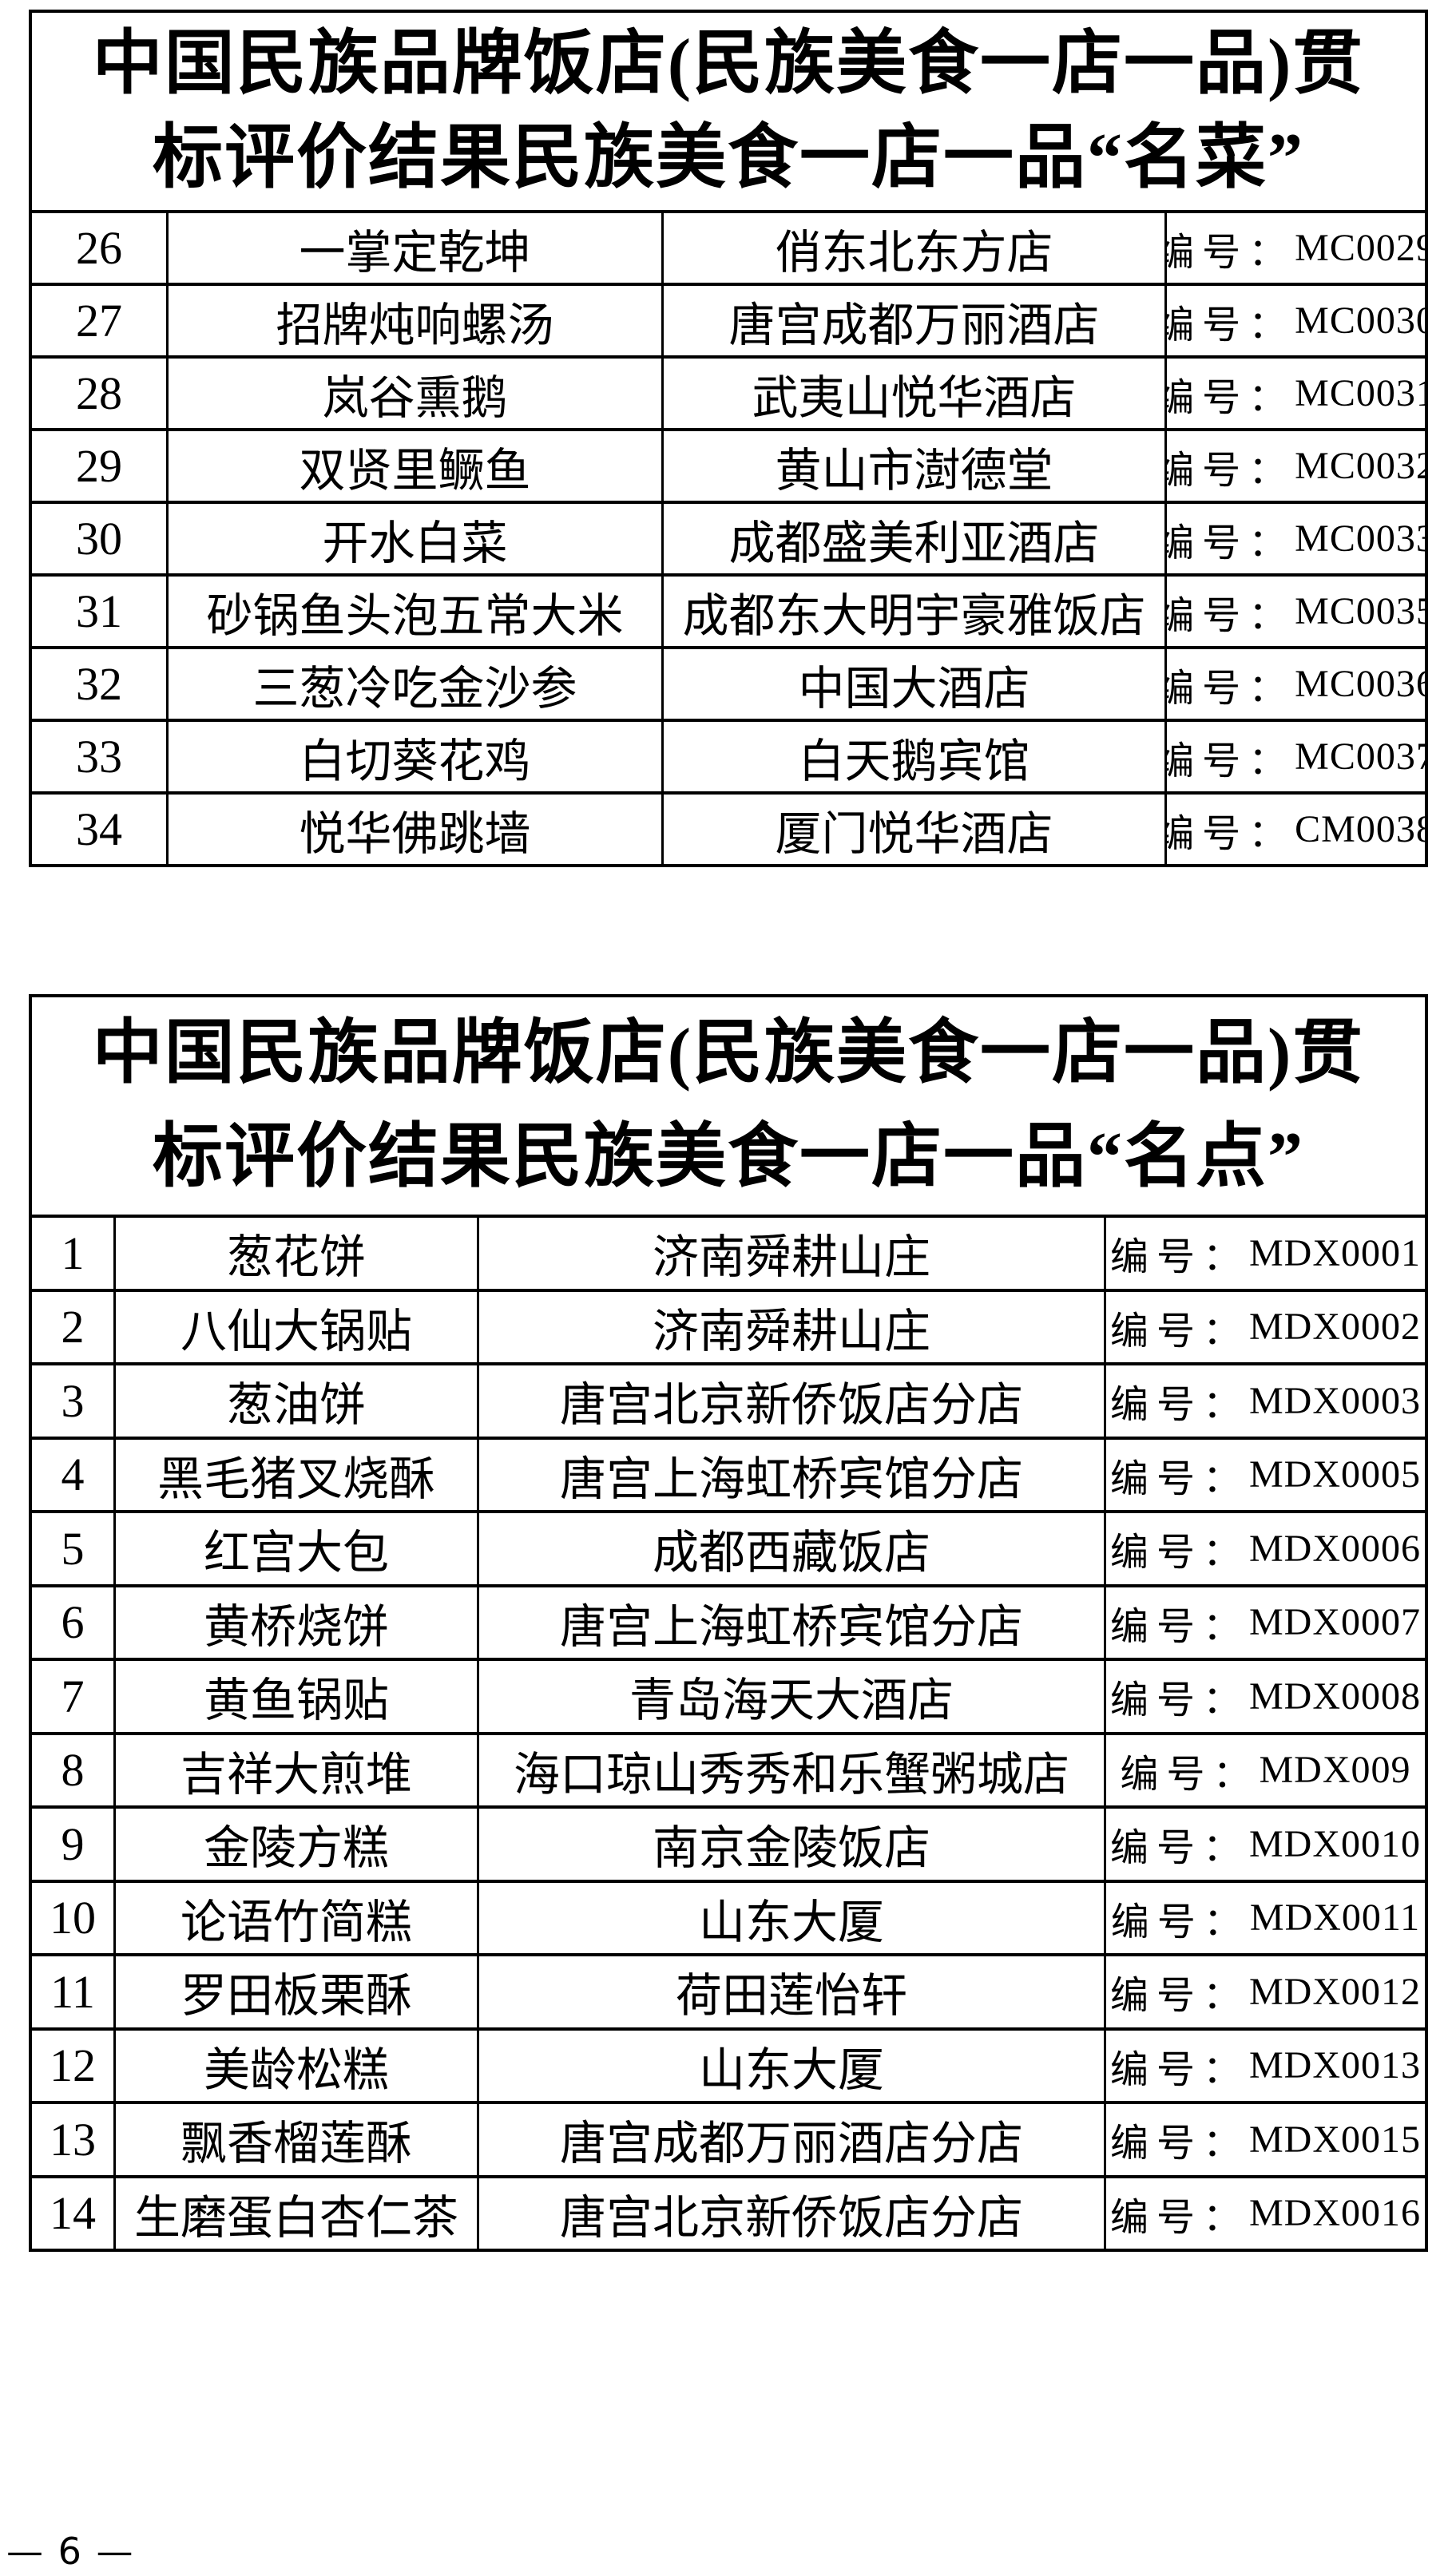  I want to click on restaurant-name-cell: 唐宫上海虹桥宾馆分店, so click(790, 1474).